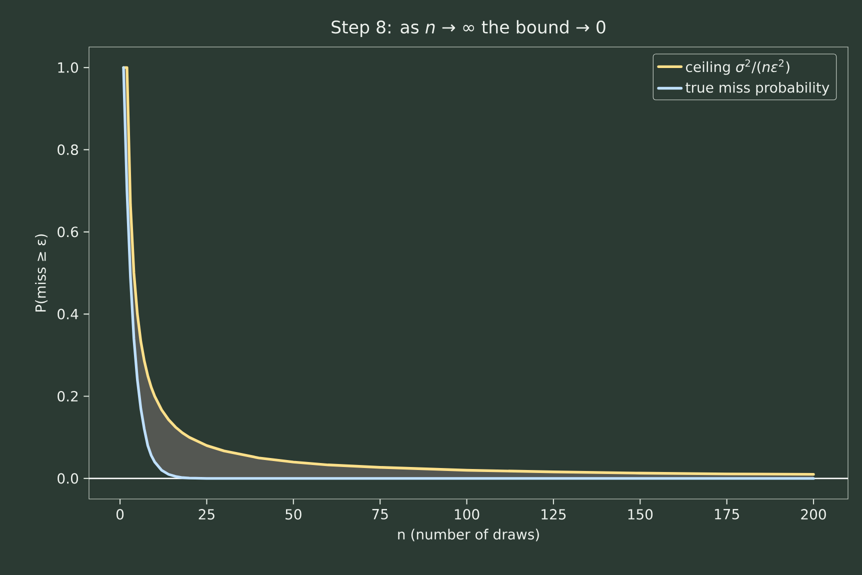 The image size is (862, 575). Describe the element at coordinates (468, 535) in the screenshot. I see `x-axis-title: n (number of draws)` at that location.